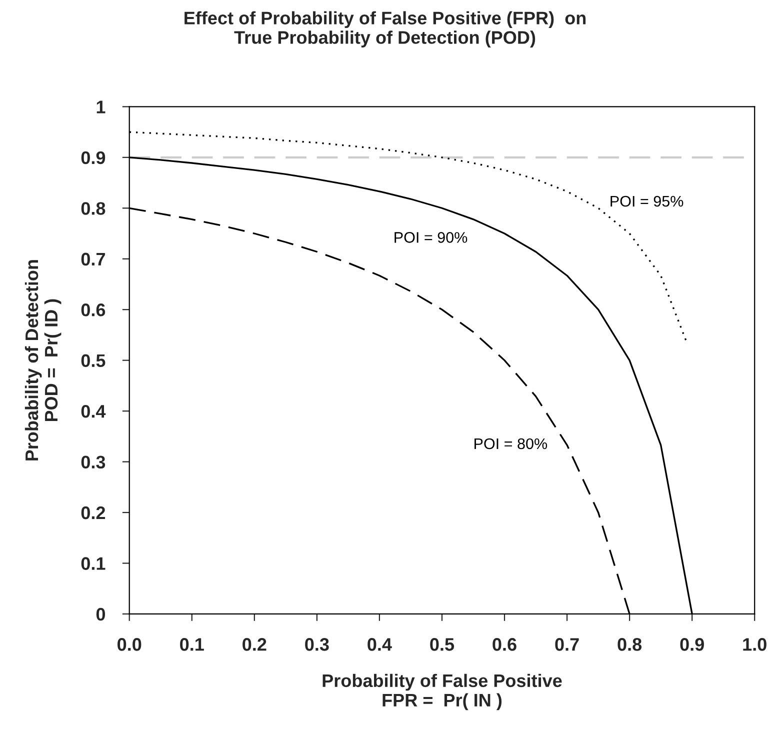 This screenshot has width=770, height=746. I want to click on y-tick-label: 1, so click(101, 107).